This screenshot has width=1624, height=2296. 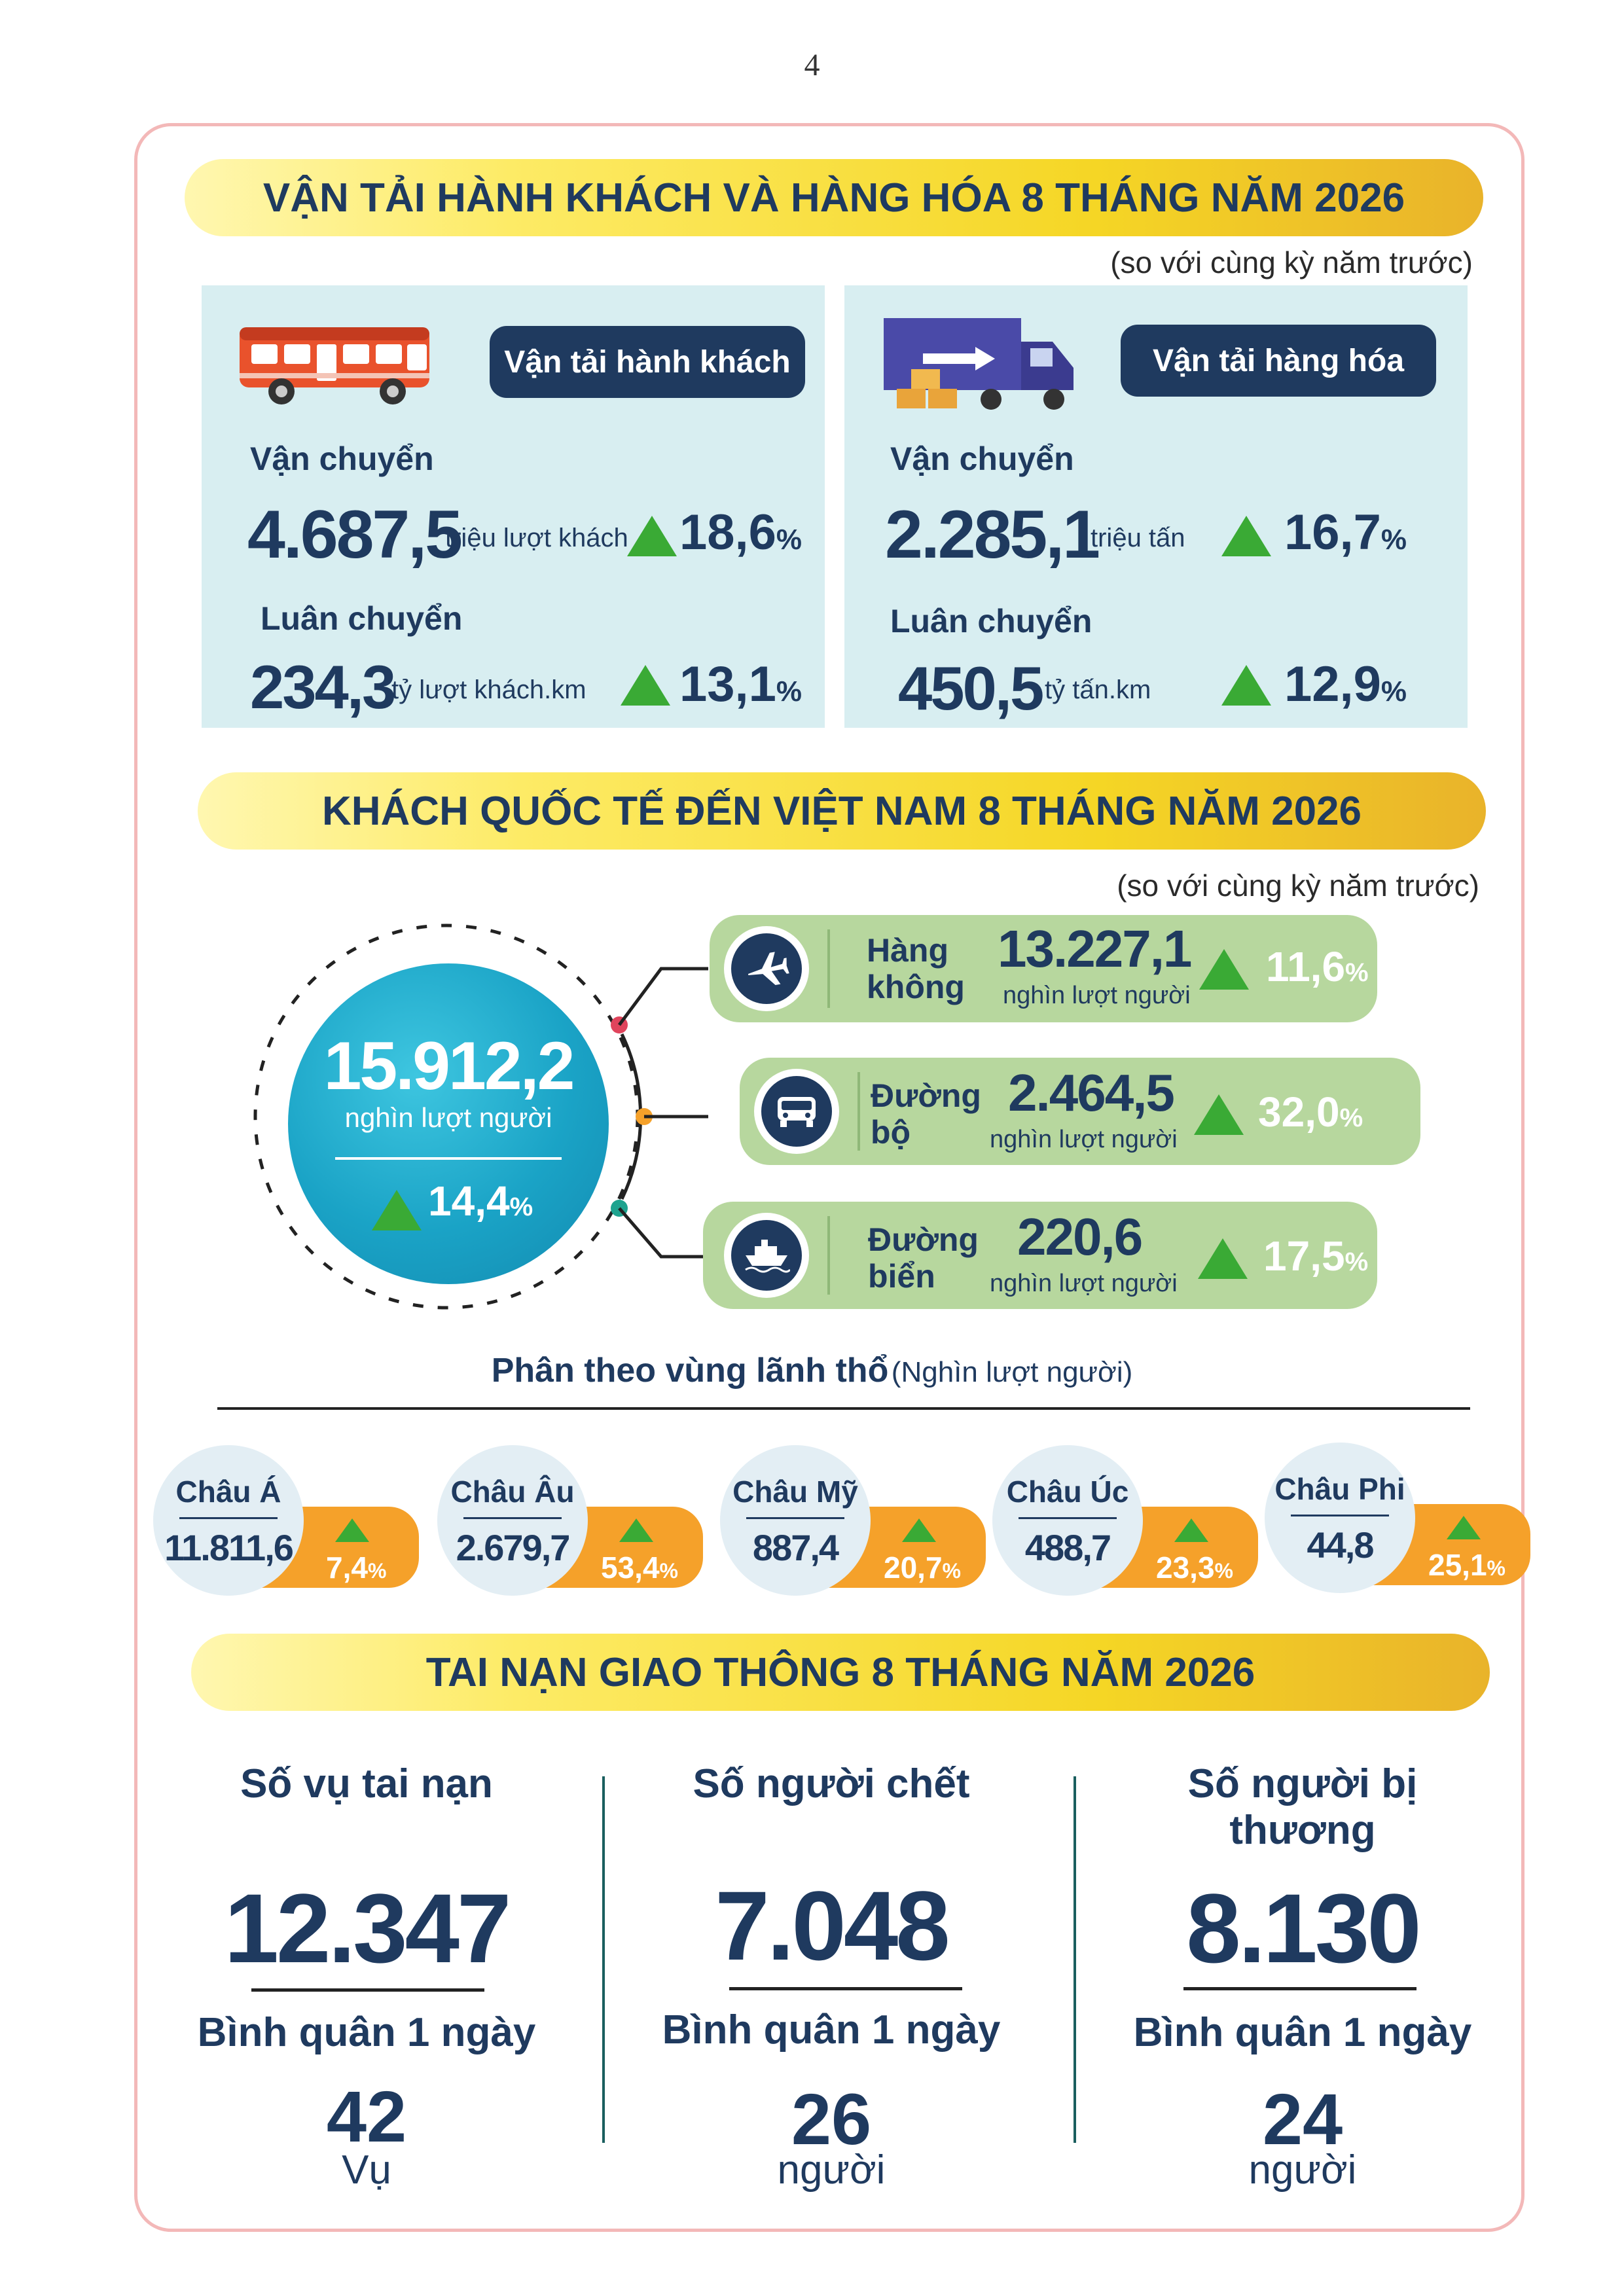 I want to click on air-icon-wrap, so click(x=766, y=969).